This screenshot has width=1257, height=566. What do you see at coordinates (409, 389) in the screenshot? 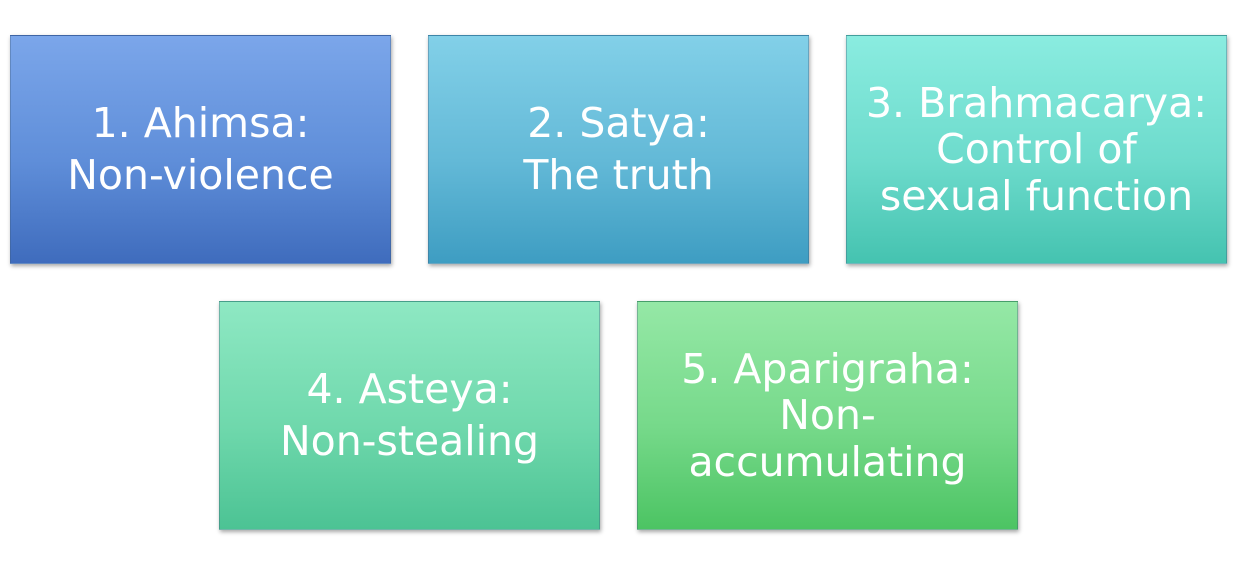
I see `box-heading: 4. Asteya:` at bounding box center [409, 389].